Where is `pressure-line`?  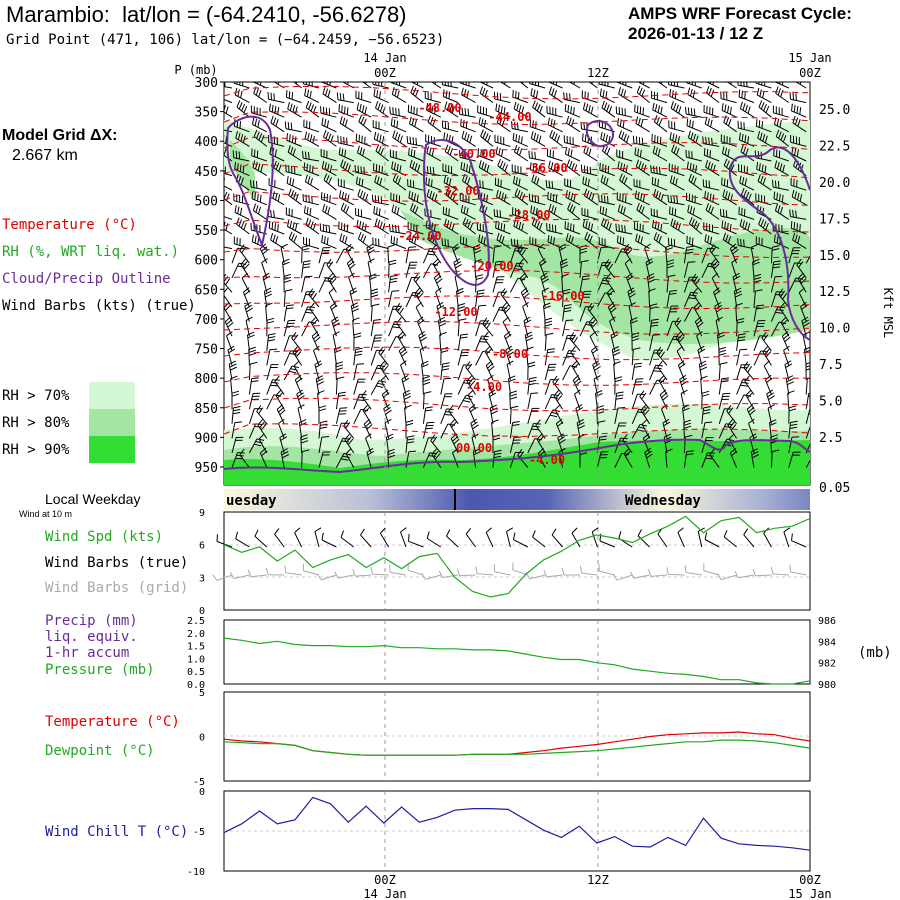 pressure-line is located at coordinates (517, 661).